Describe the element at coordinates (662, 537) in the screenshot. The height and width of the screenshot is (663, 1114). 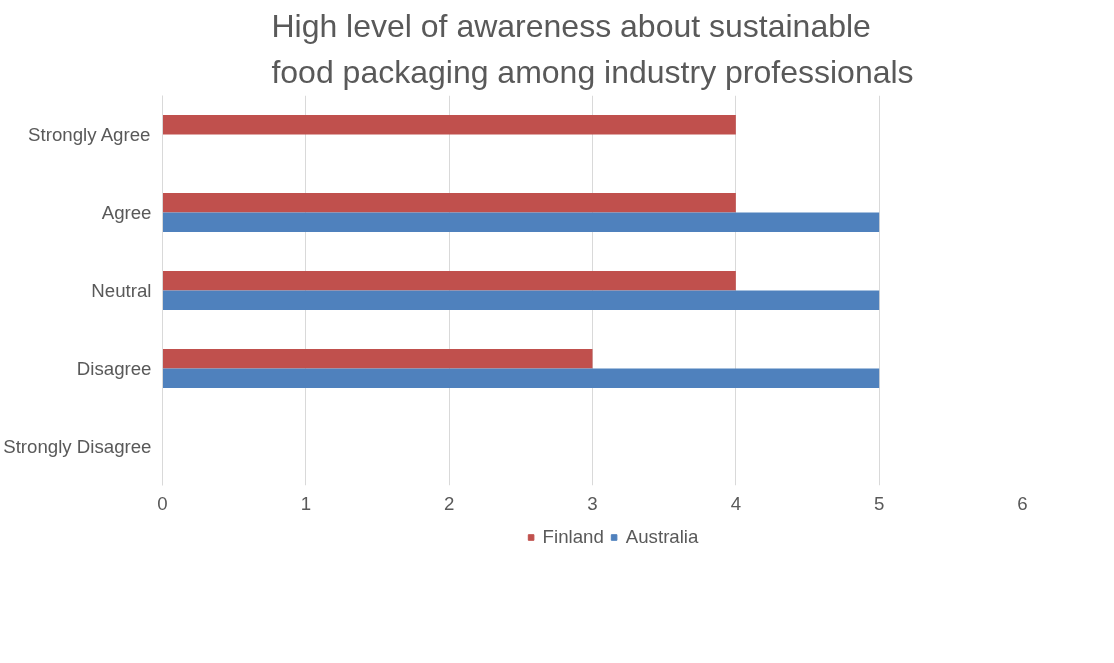
I see `legend-label: Australia` at that location.